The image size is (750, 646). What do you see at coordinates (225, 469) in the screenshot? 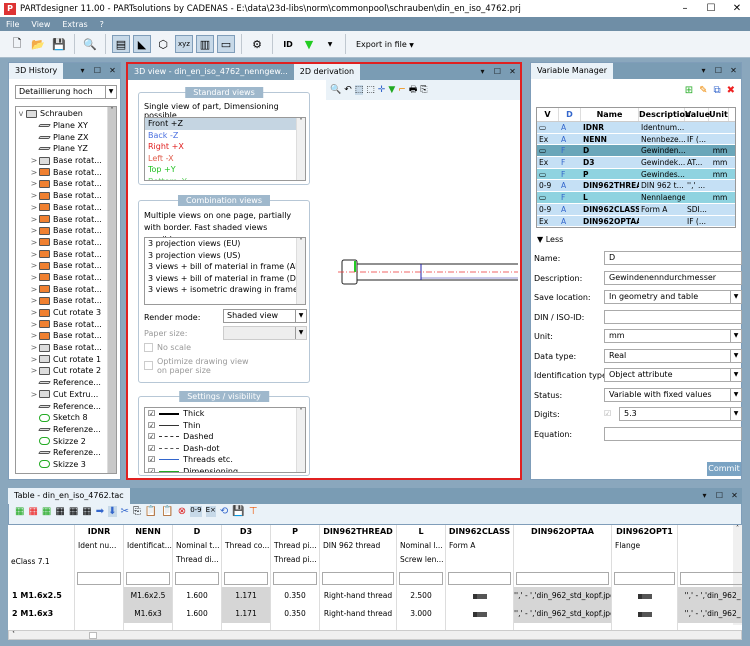
I see `setting-item: ☑ Dimensioning` at bounding box center [225, 469].